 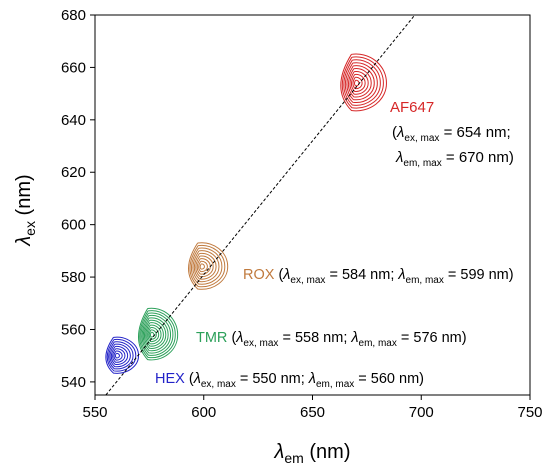 What do you see at coordinates (529, 412) in the screenshot?
I see `x-tick-label: 750` at bounding box center [529, 412].